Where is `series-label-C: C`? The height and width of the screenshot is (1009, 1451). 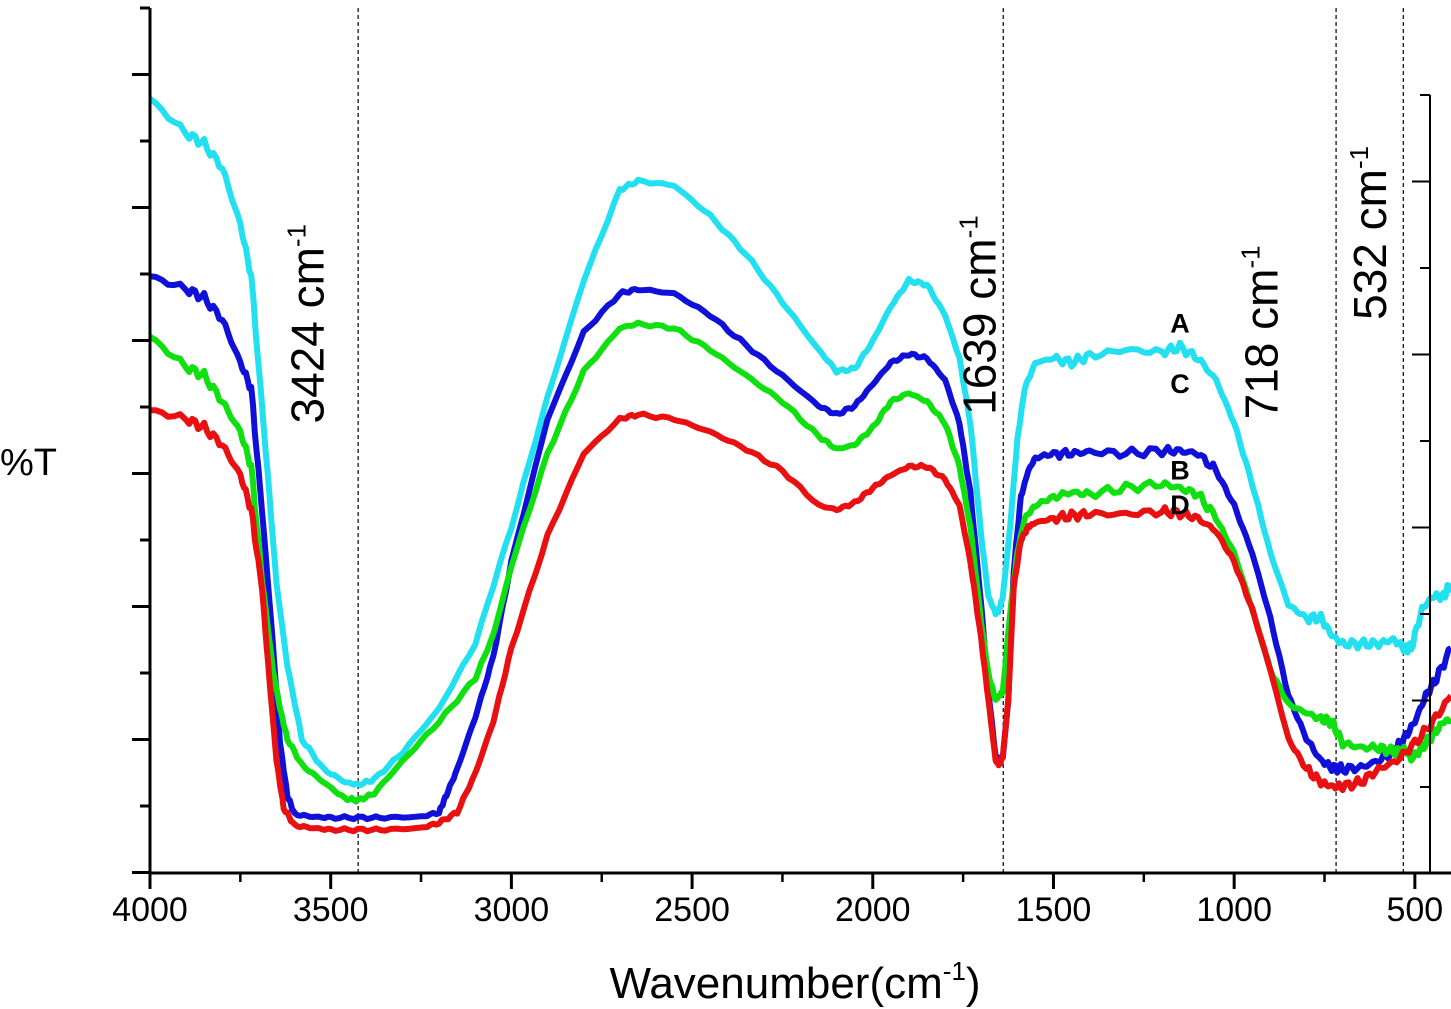
series-label-C: C is located at coordinates (1180, 384).